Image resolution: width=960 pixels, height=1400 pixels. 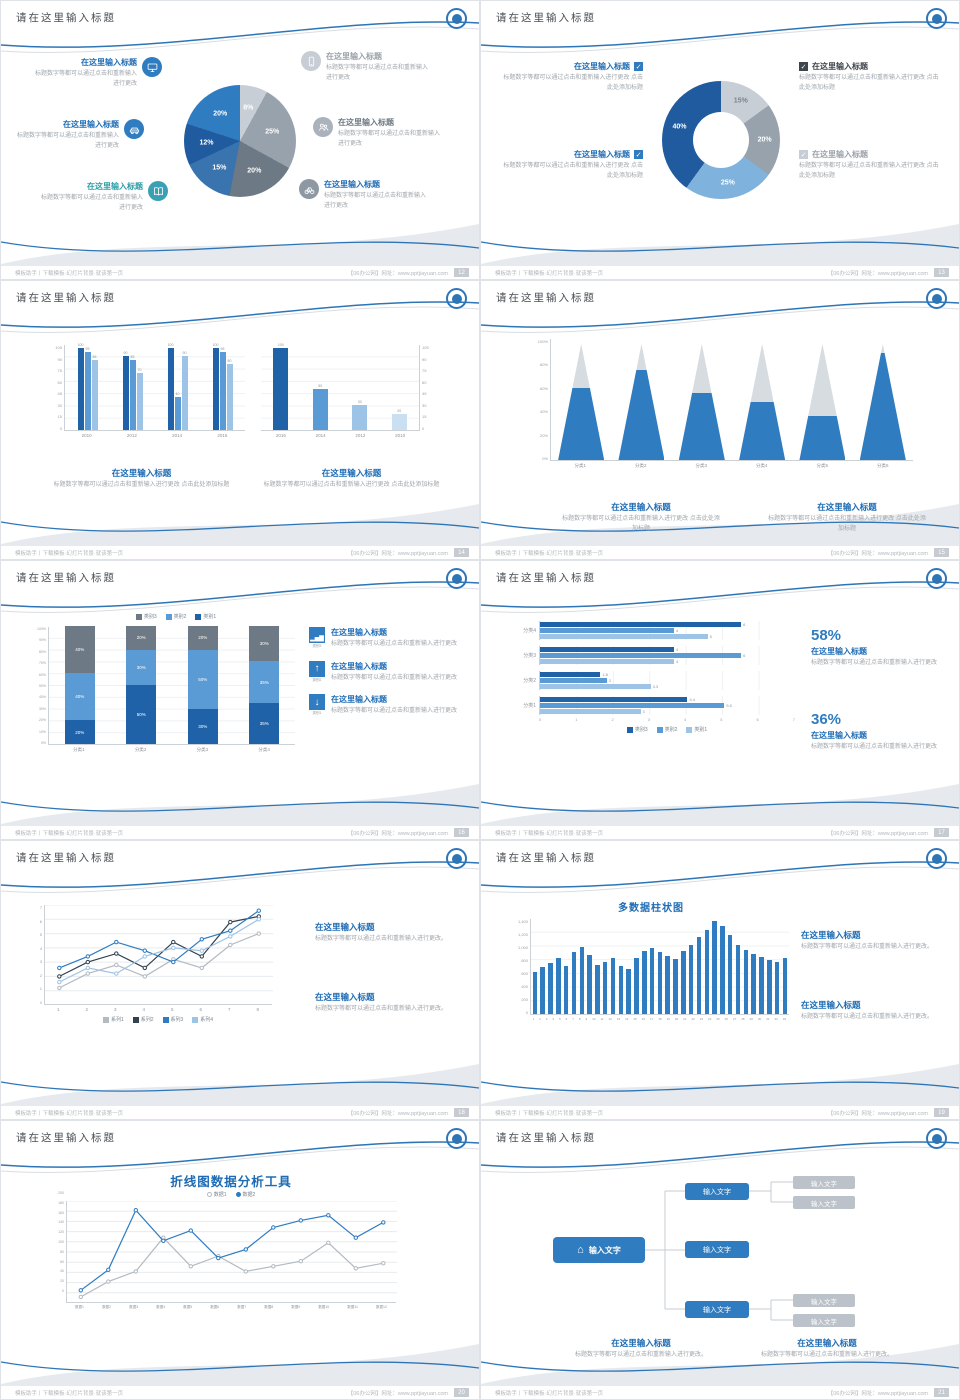 What do you see at coordinates (317, 668) in the screenshot?
I see `arrow-up-glyph: ↑` at bounding box center [317, 668].